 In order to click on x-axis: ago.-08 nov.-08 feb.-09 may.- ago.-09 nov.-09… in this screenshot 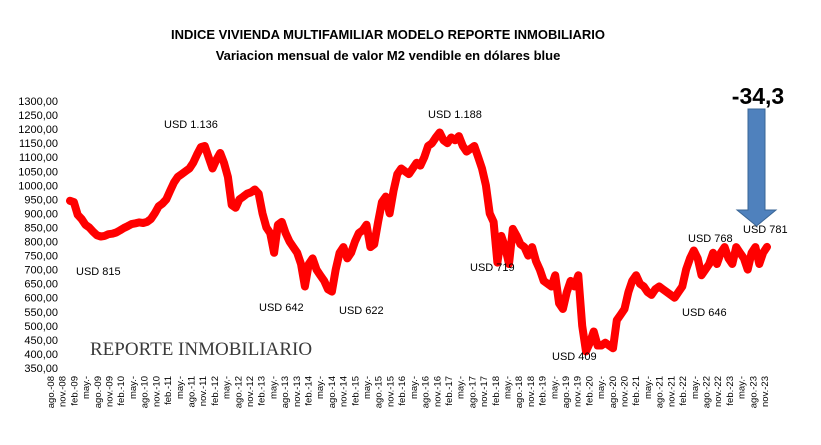, I will do `click(408, 392)`.